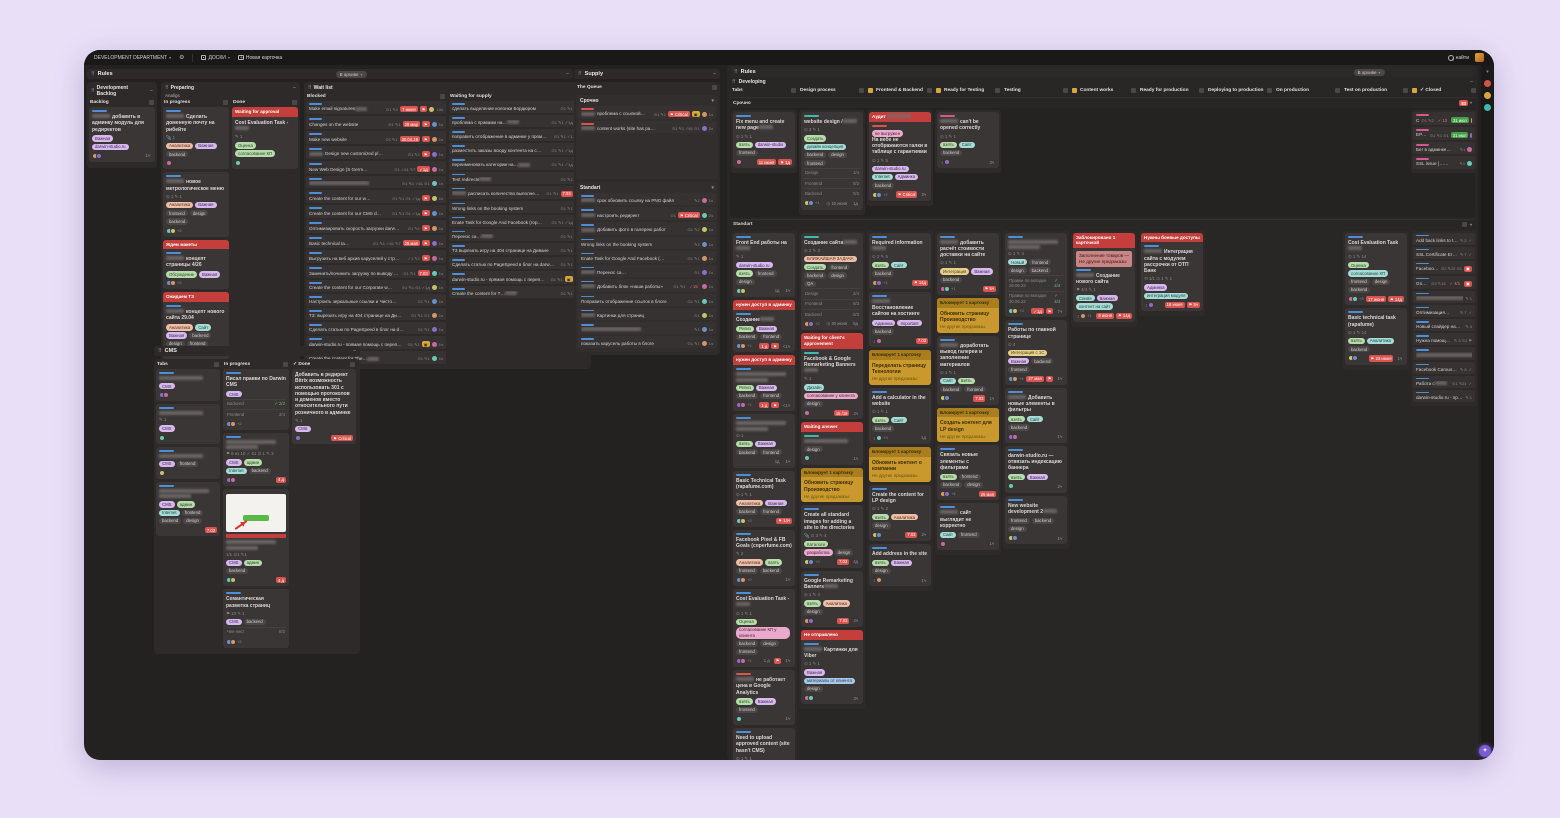 This screenshot has height=818, width=1560. What do you see at coordinates (447, 88) in the screenshot?
I see `group-header: ⠿Wait list−` at bounding box center [447, 88].